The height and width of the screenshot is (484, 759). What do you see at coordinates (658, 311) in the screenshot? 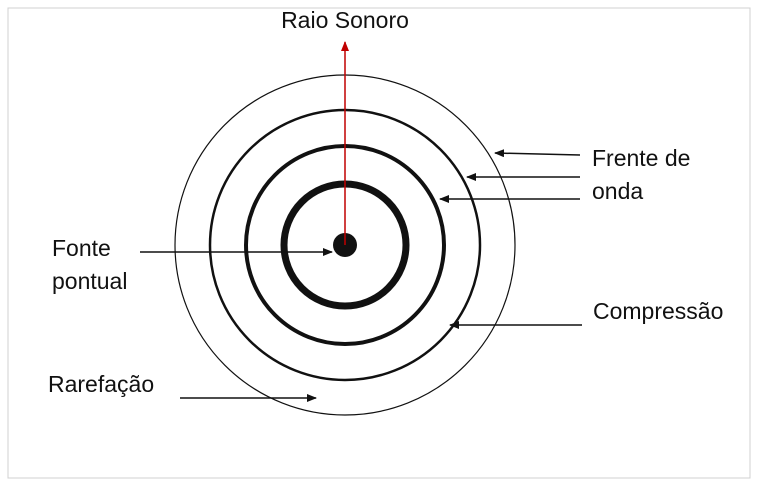
I see `compression-label: Compressão` at bounding box center [658, 311].